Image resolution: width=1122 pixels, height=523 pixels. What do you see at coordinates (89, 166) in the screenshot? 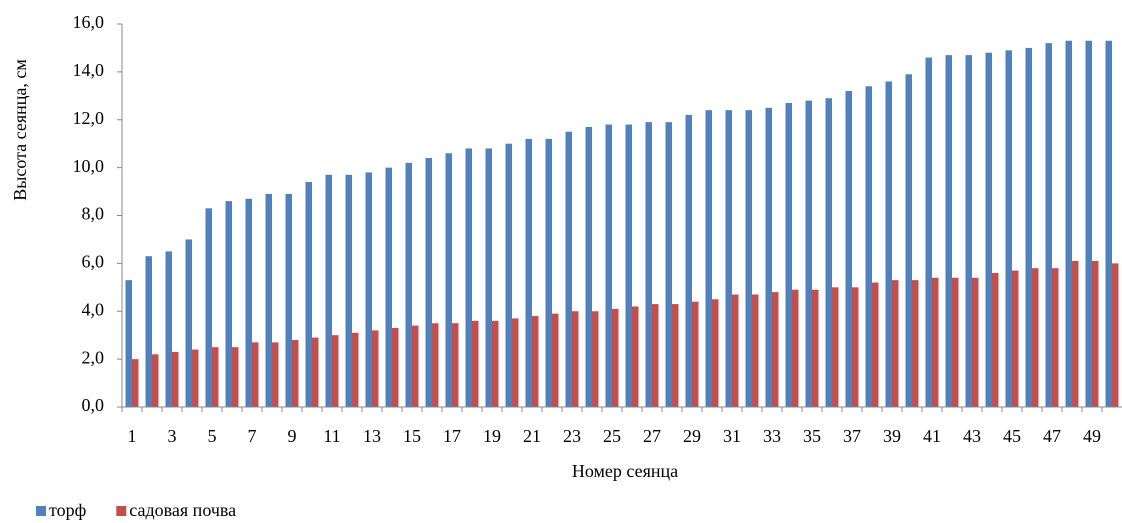
I see `y-tick-label: 10,0` at bounding box center [89, 166].